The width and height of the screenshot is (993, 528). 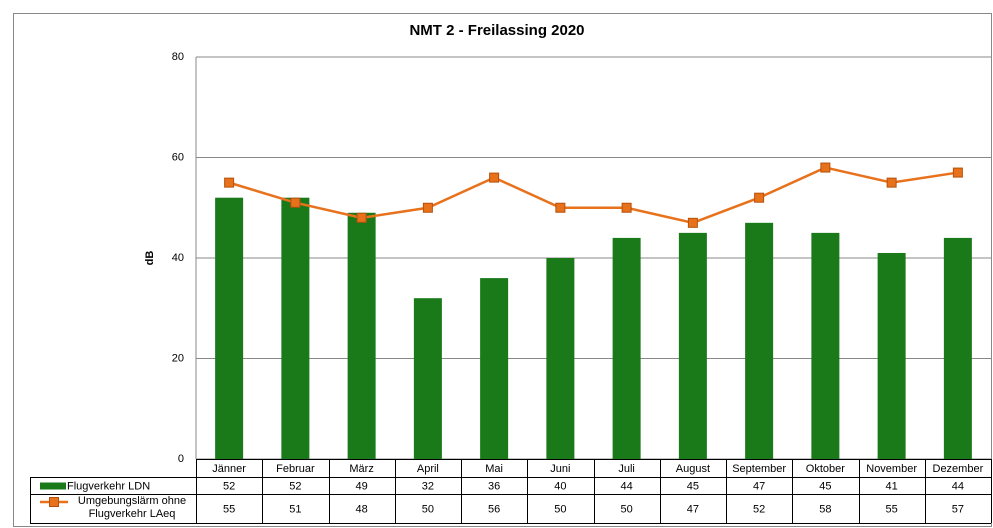 I want to click on line, so click(x=593, y=195).